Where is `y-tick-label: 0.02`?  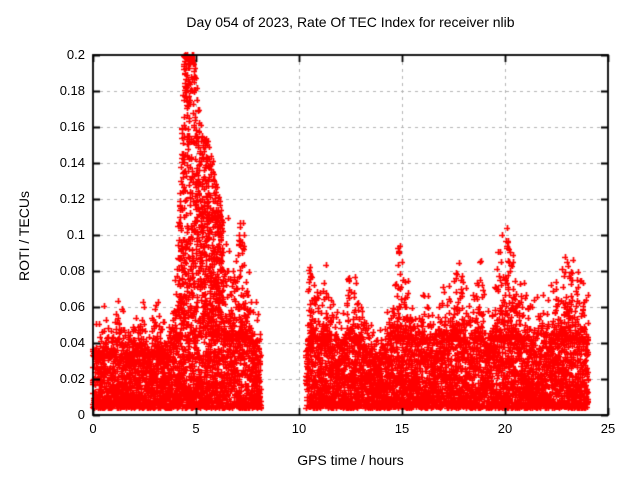
y-tick-label: 0.02 is located at coordinates (72, 378).